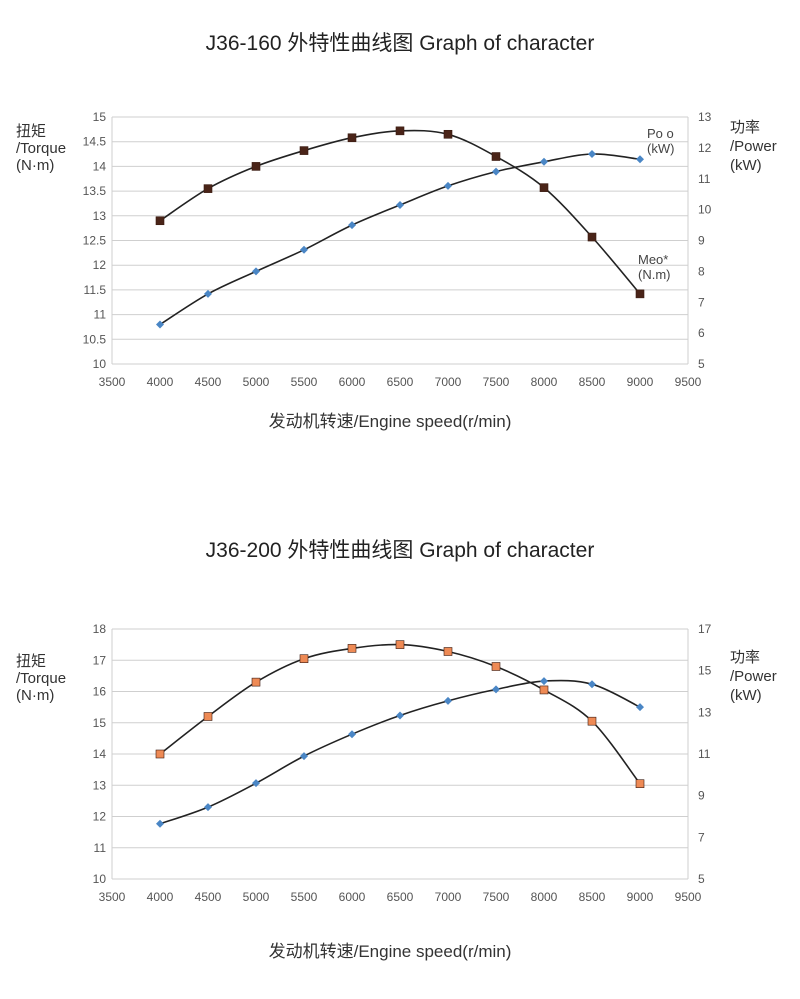 The height and width of the screenshot is (999, 800). I want to click on y-right-tick-label: 13, so click(705, 117).